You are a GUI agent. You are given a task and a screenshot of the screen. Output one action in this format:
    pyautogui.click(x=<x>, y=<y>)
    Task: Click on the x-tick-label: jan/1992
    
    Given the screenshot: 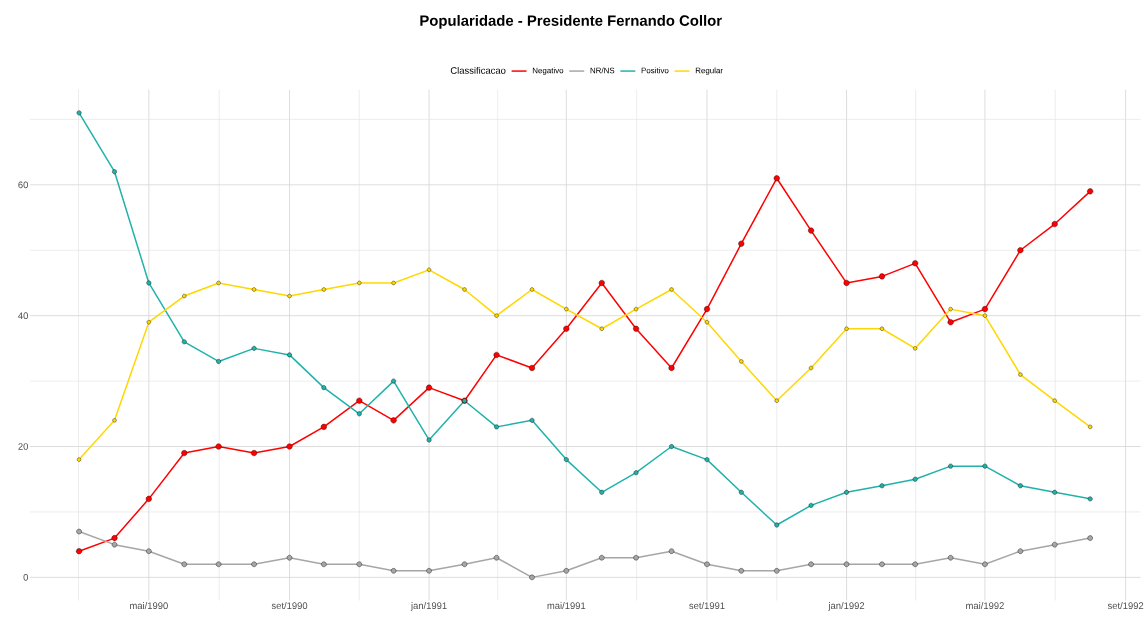 What is the action you would take?
    pyautogui.click(x=846, y=606)
    